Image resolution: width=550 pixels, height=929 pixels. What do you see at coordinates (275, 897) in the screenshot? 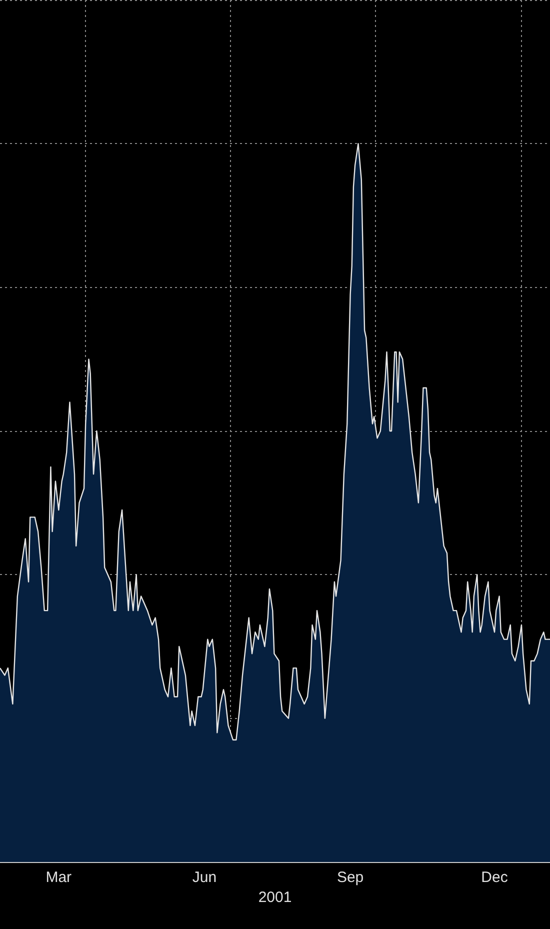
I see `x-axis-title: 2001` at bounding box center [275, 897].